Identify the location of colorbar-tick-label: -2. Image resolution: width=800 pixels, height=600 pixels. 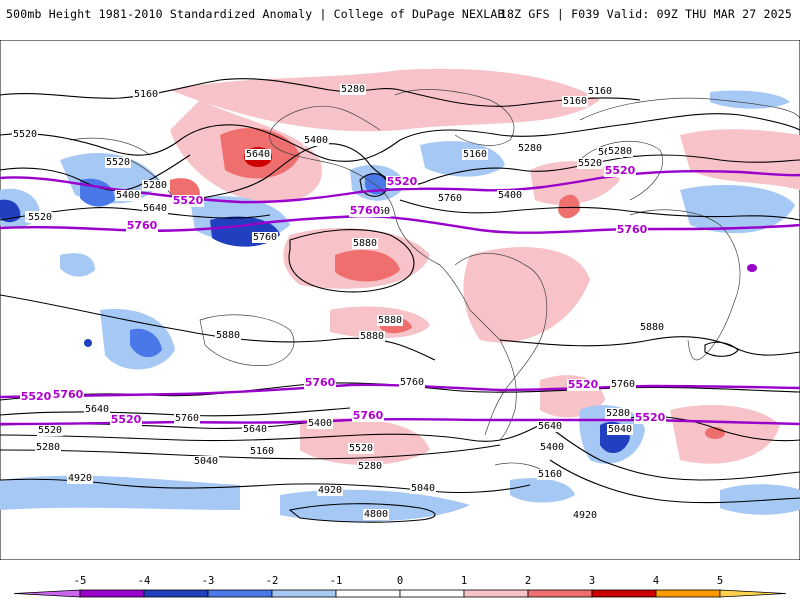
(272, 581).